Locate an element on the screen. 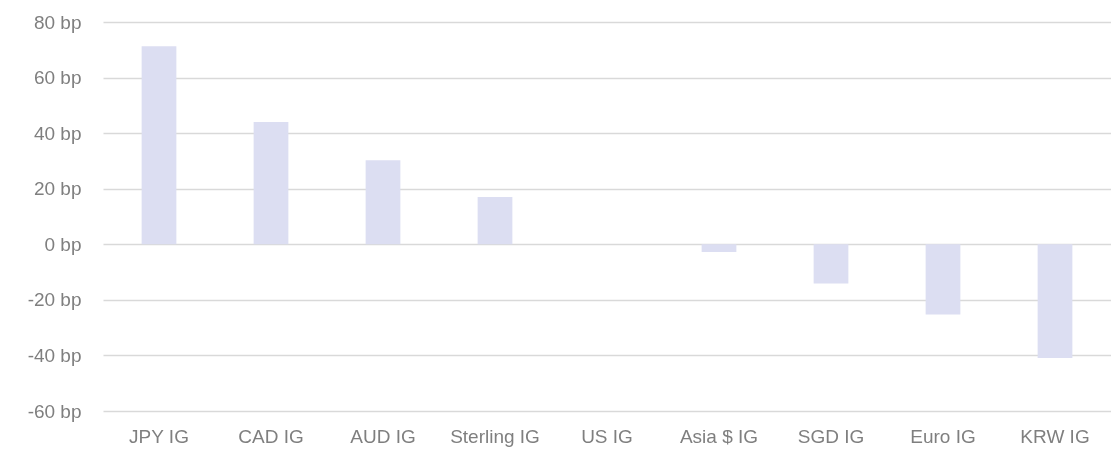  y-tick-label: -40 bp is located at coordinates (54, 355).